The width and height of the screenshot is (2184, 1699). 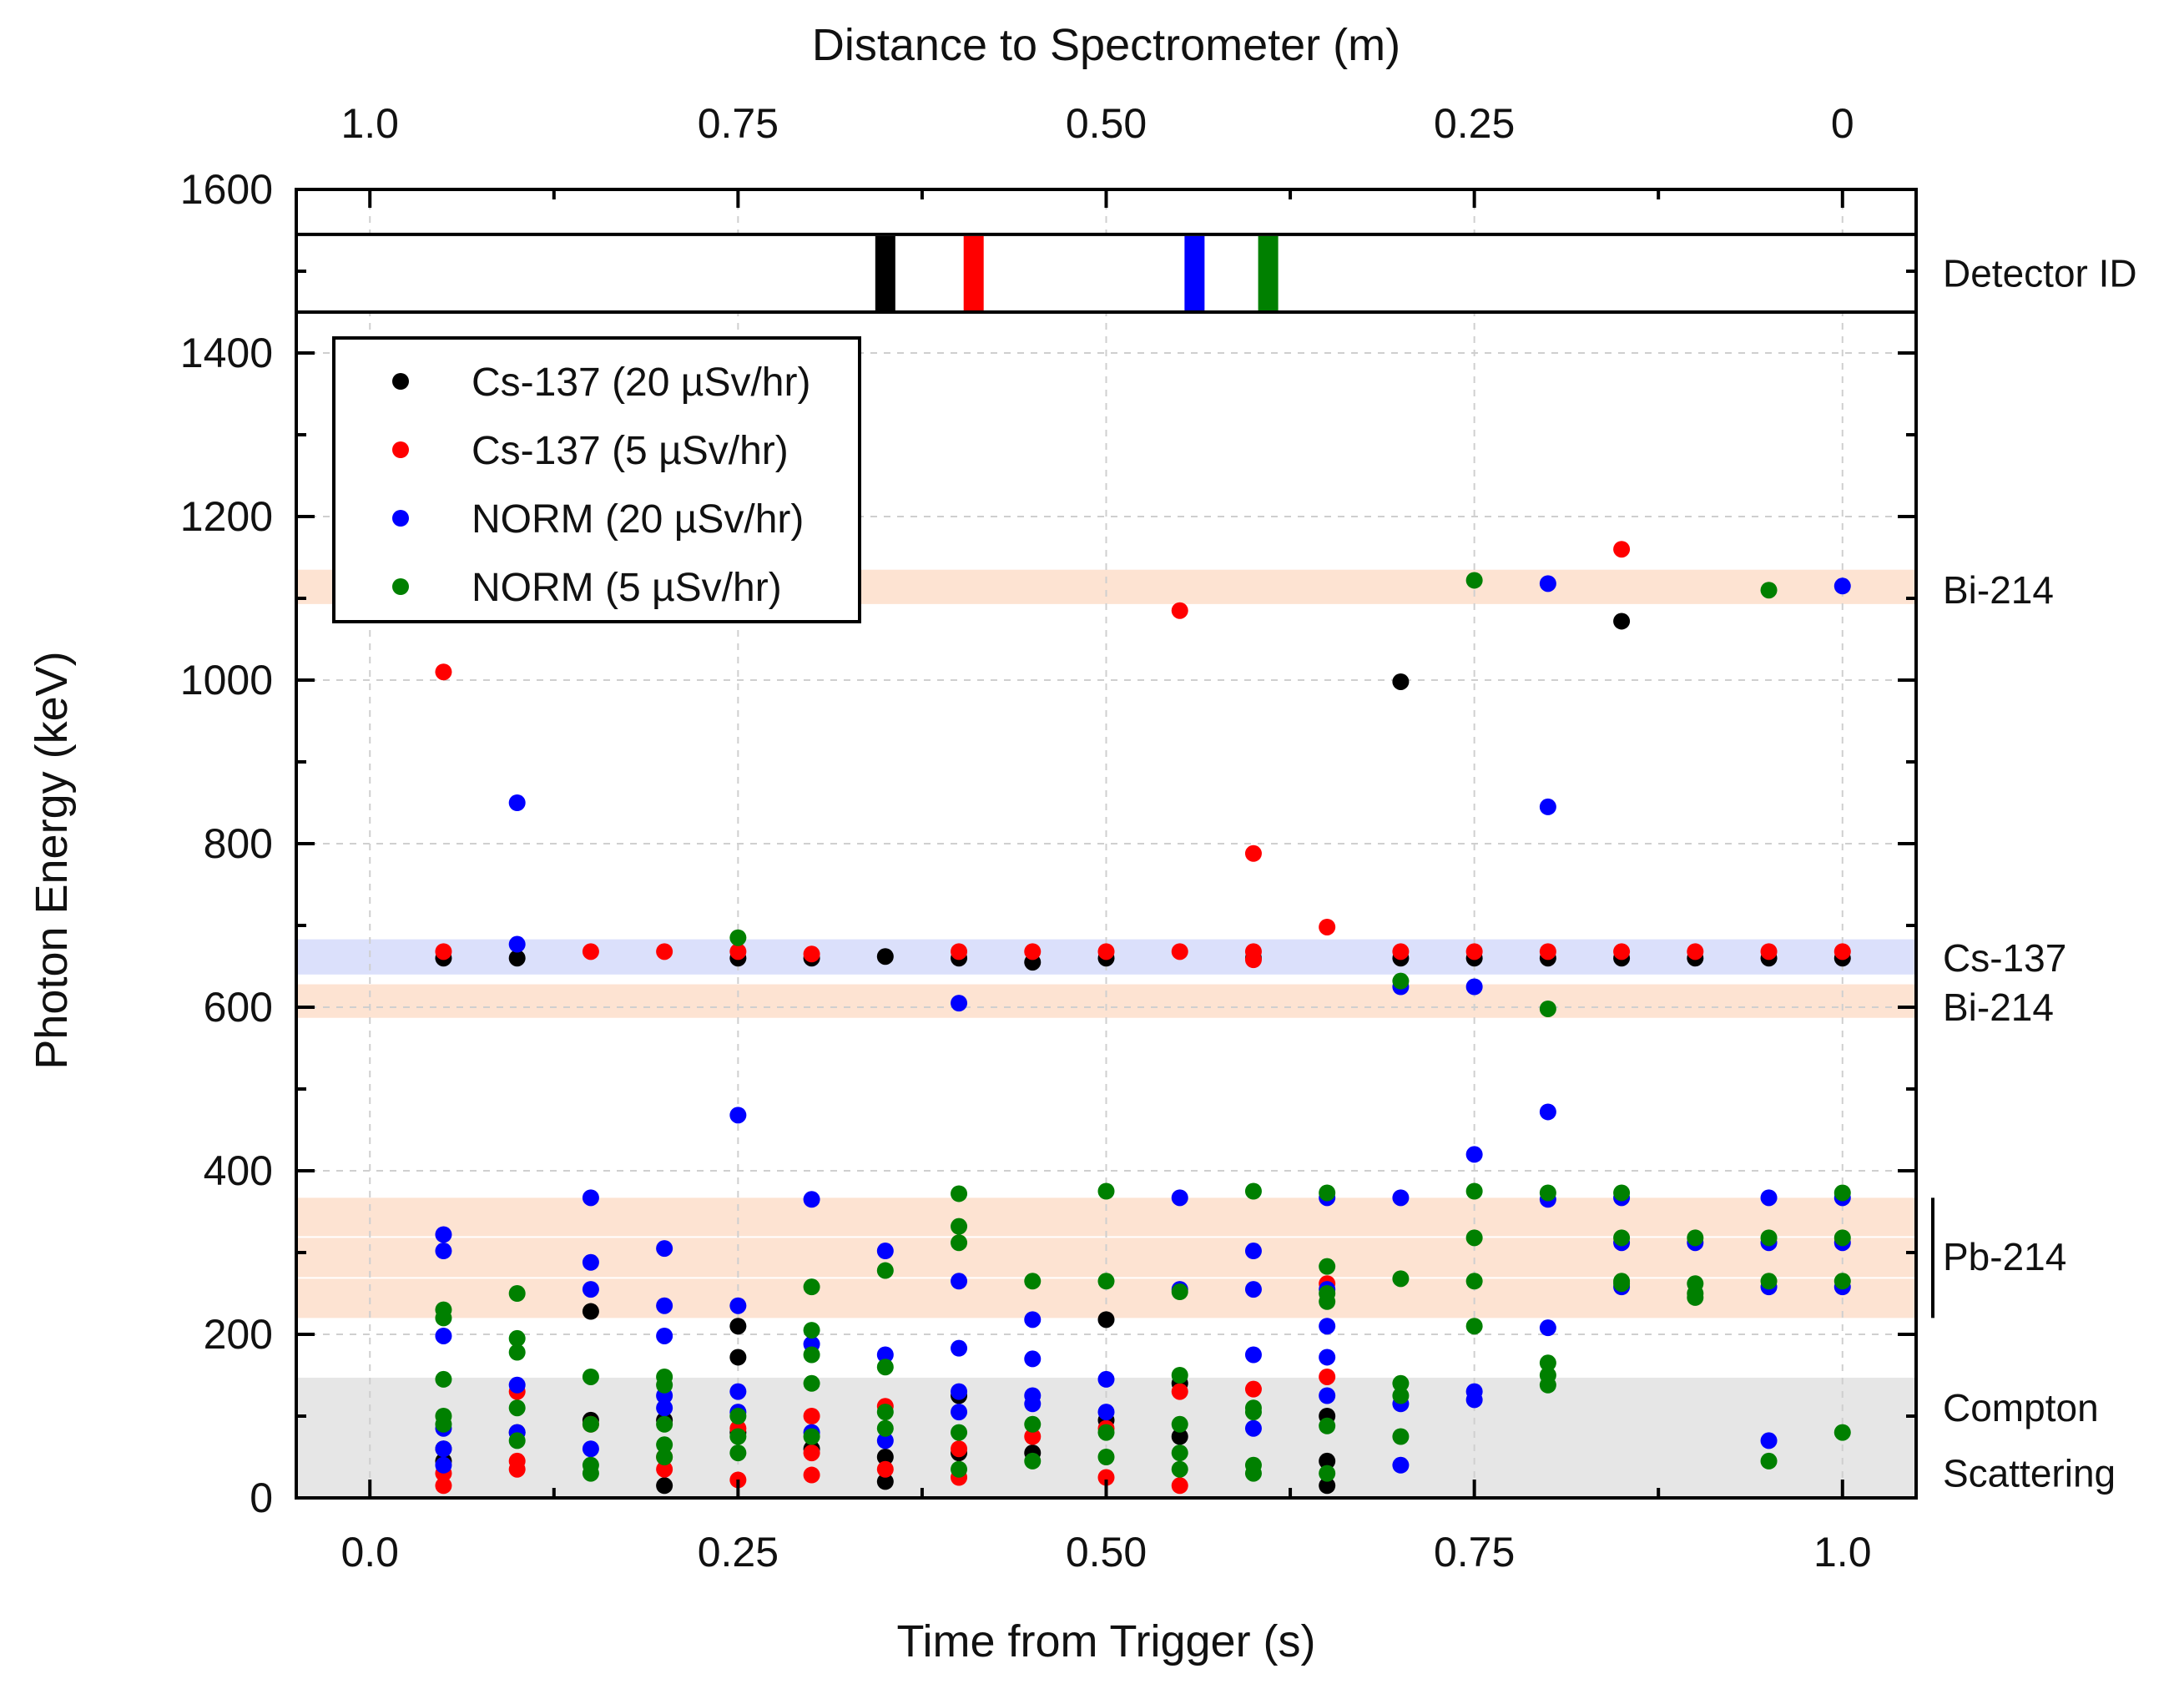 What do you see at coordinates (238, 843) in the screenshot?
I see `y-tick-label-4: 800` at bounding box center [238, 843].